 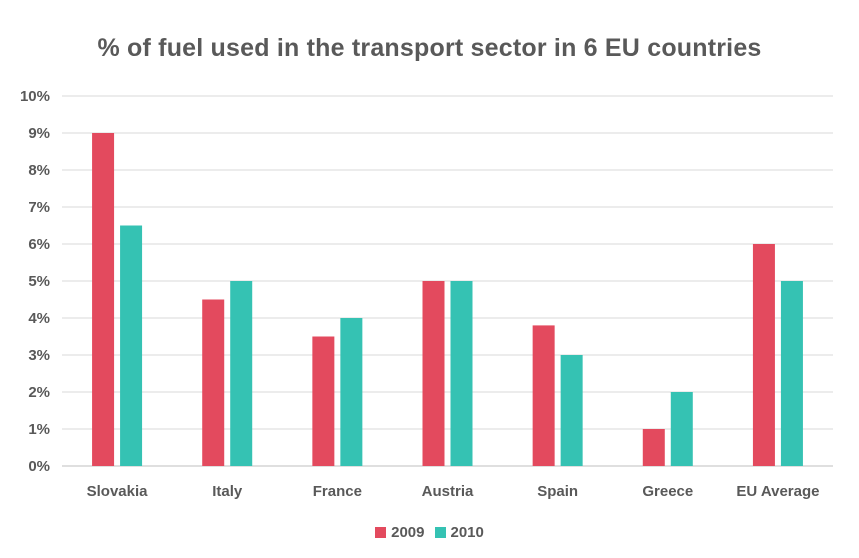 What do you see at coordinates (429, 532) in the screenshot?
I see `chart-legend: 2009 2010` at bounding box center [429, 532].